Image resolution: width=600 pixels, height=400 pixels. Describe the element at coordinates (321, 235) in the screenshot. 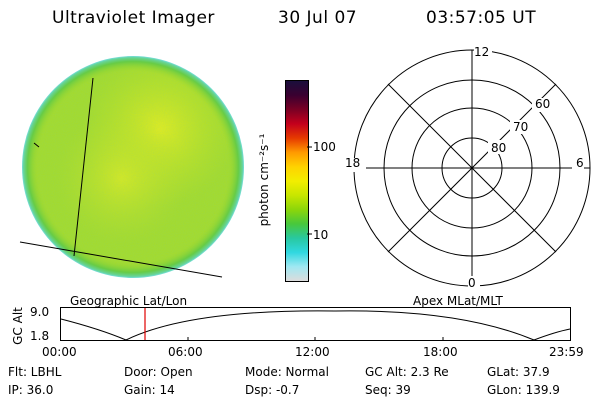

I see `colorbar-tick-10: 10` at that location.